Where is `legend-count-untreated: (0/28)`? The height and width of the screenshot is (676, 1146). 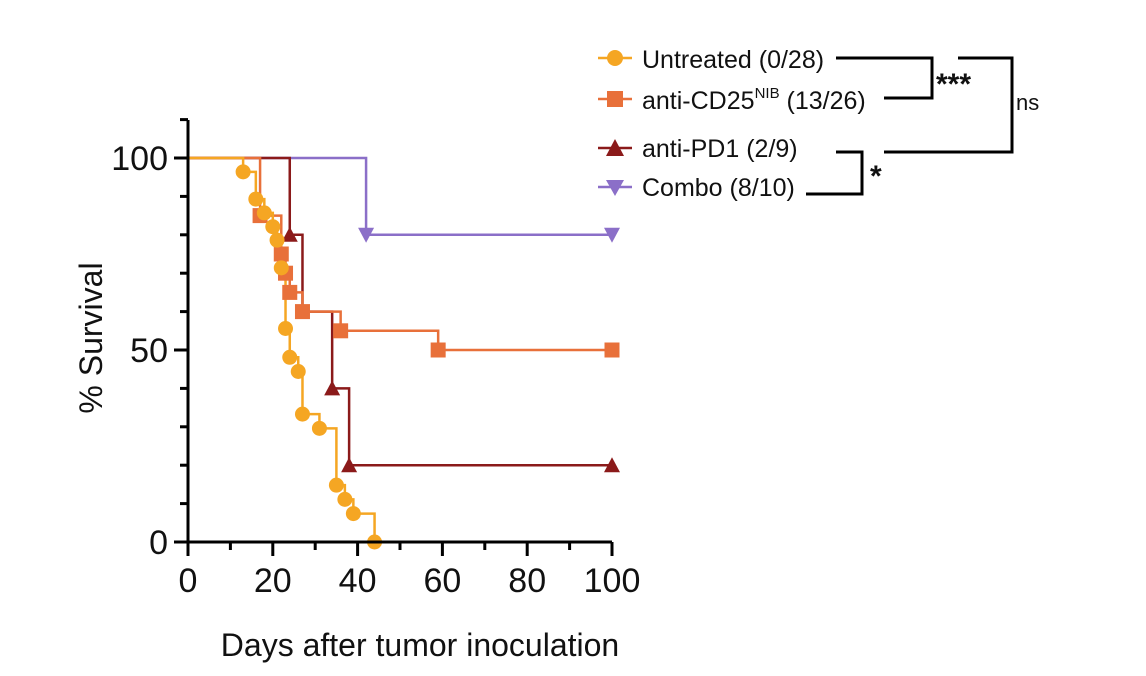 legend-count-untreated: (0/28) is located at coordinates (791, 60).